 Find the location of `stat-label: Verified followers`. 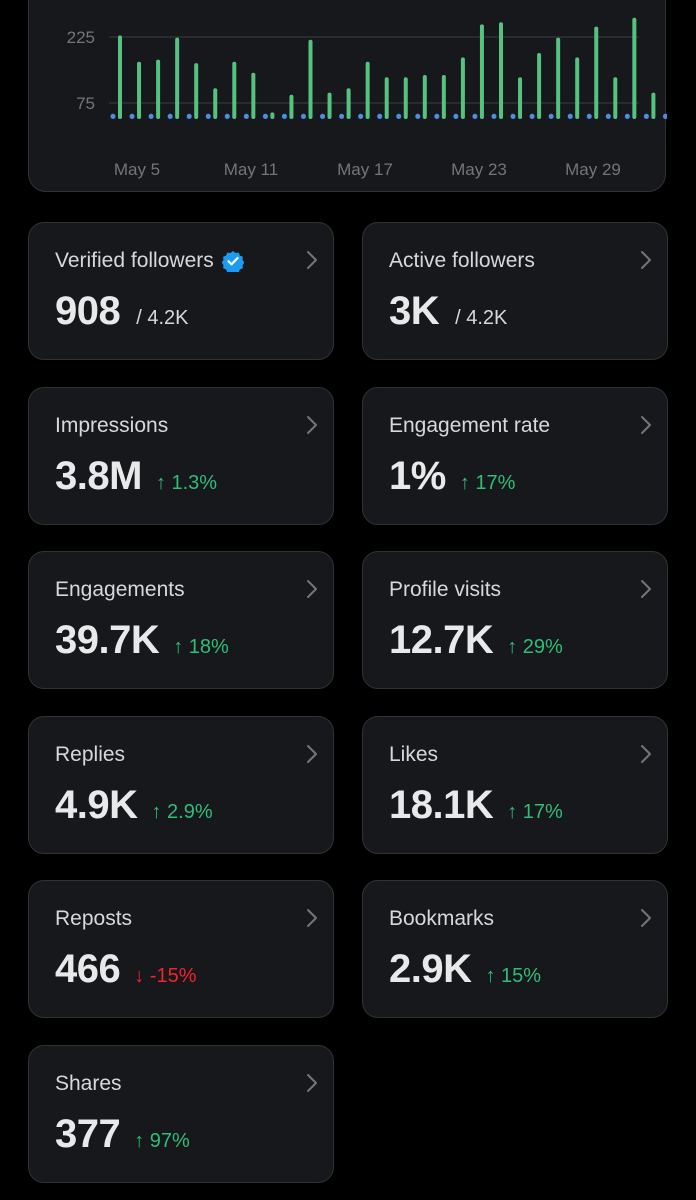

stat-label: Verified followers is located at coordinates (134, 260).